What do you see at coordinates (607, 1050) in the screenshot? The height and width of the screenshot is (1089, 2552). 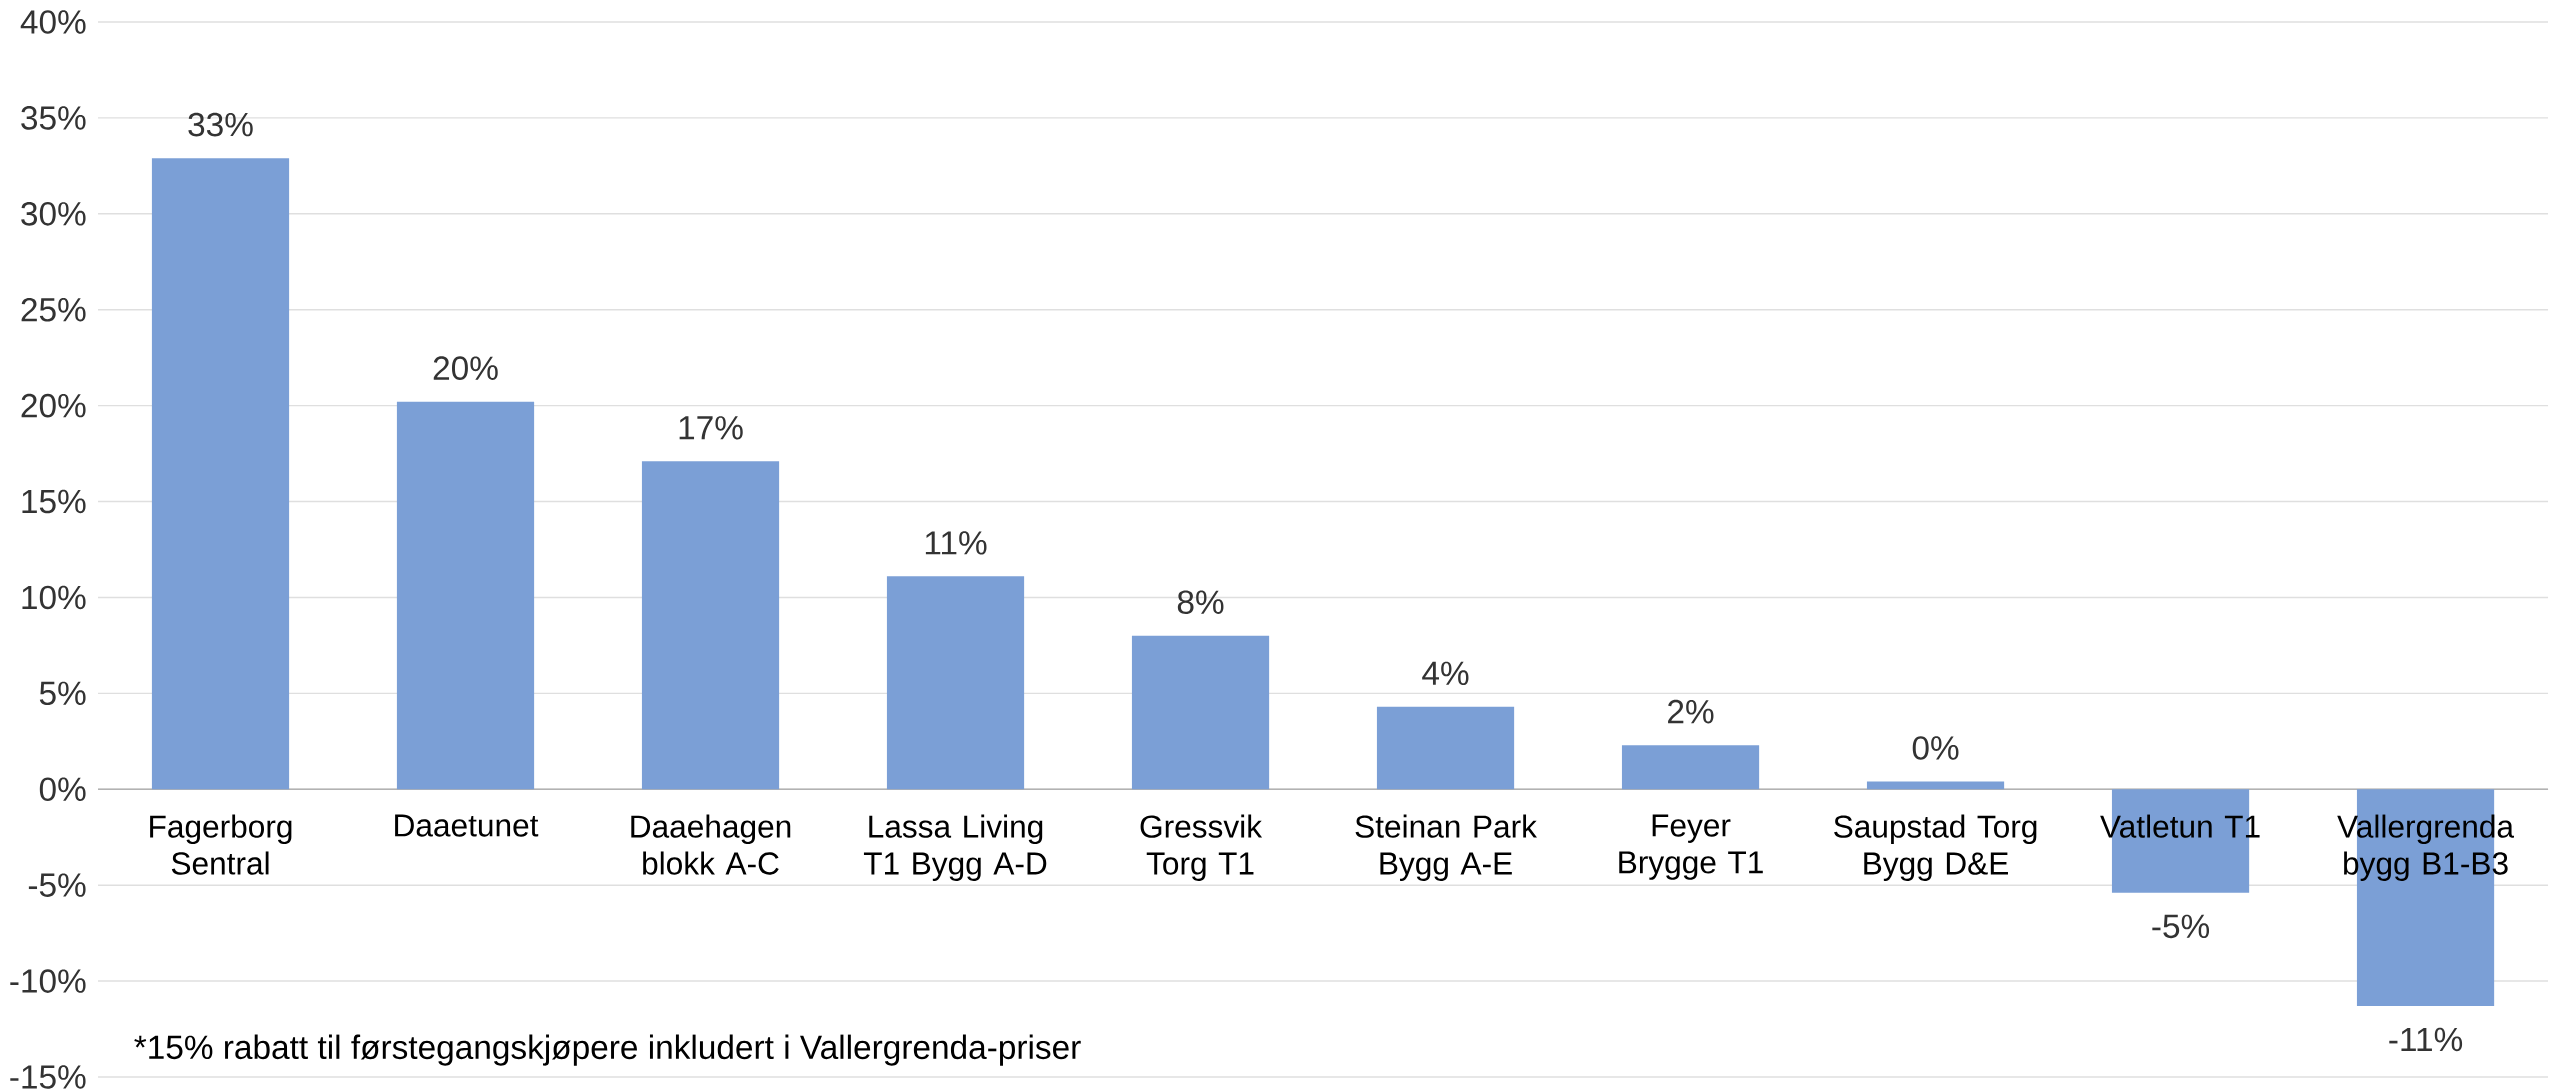 I see `annotation: *15% rabatt til førstegangskjøpere inkludert i Vallergrenda-priser` at bounding box center [607, 1050].